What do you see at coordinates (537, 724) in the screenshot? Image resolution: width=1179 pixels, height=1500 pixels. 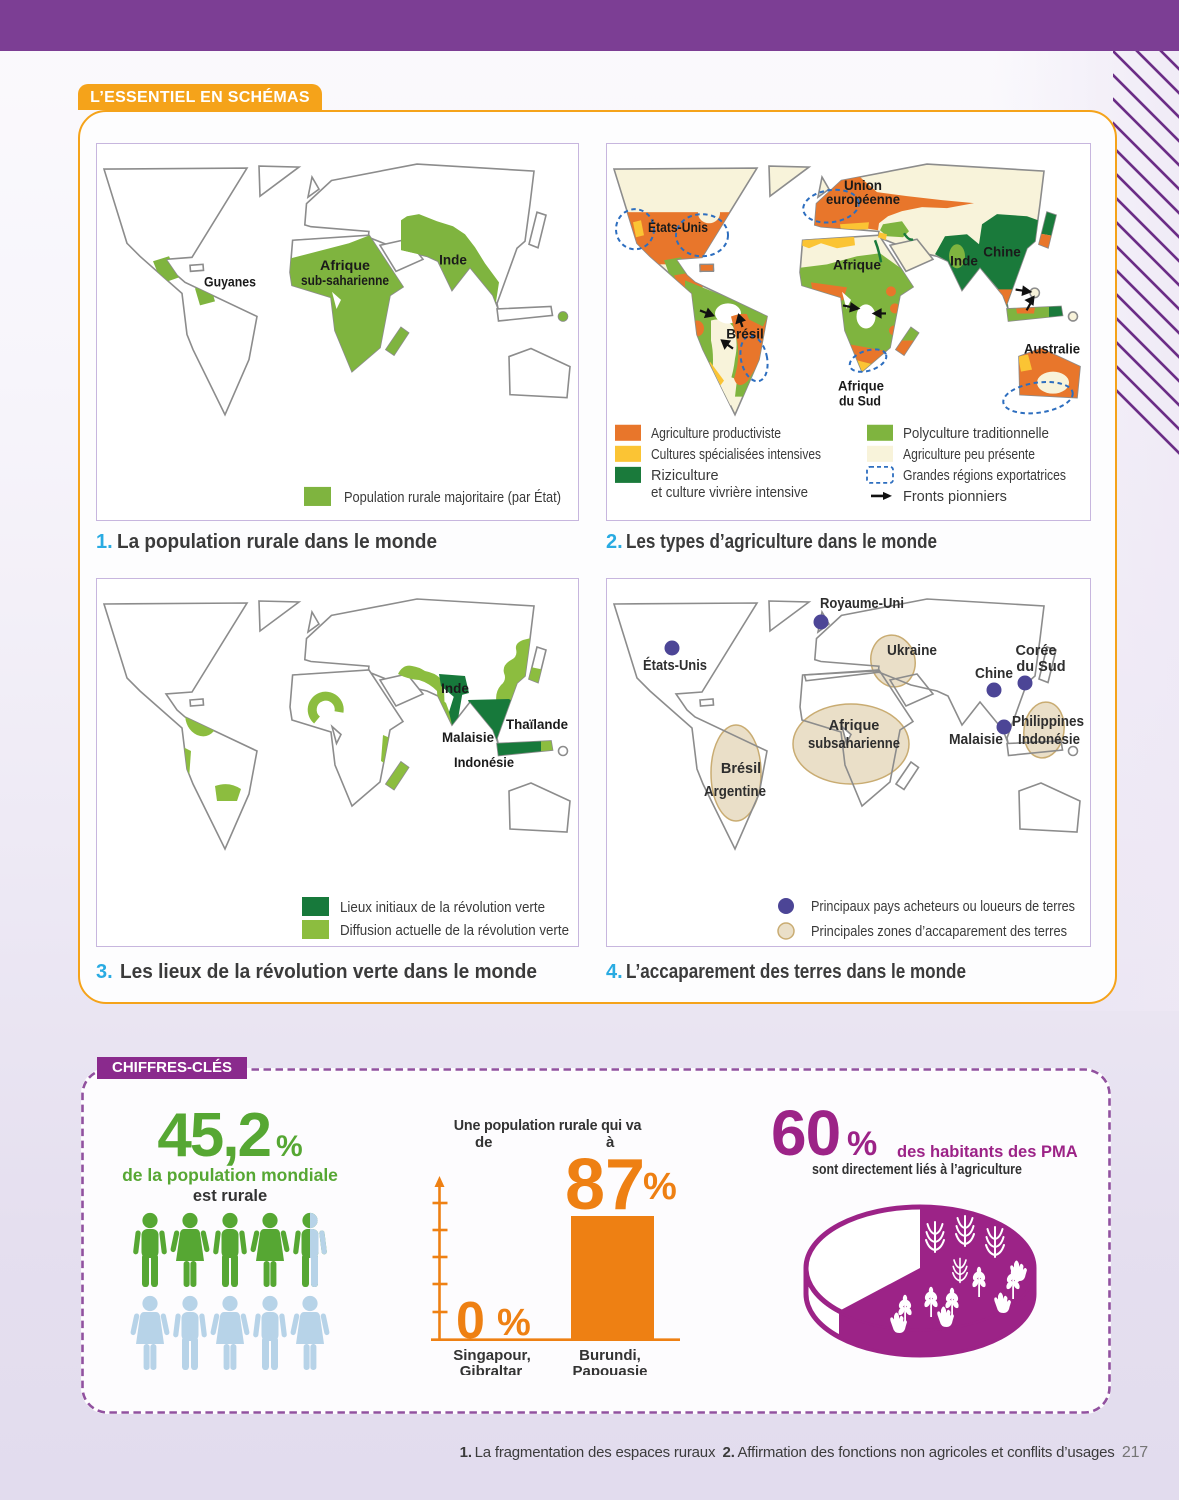 I see `svg-text: Thaïlande` at bounding box center [537, 724].